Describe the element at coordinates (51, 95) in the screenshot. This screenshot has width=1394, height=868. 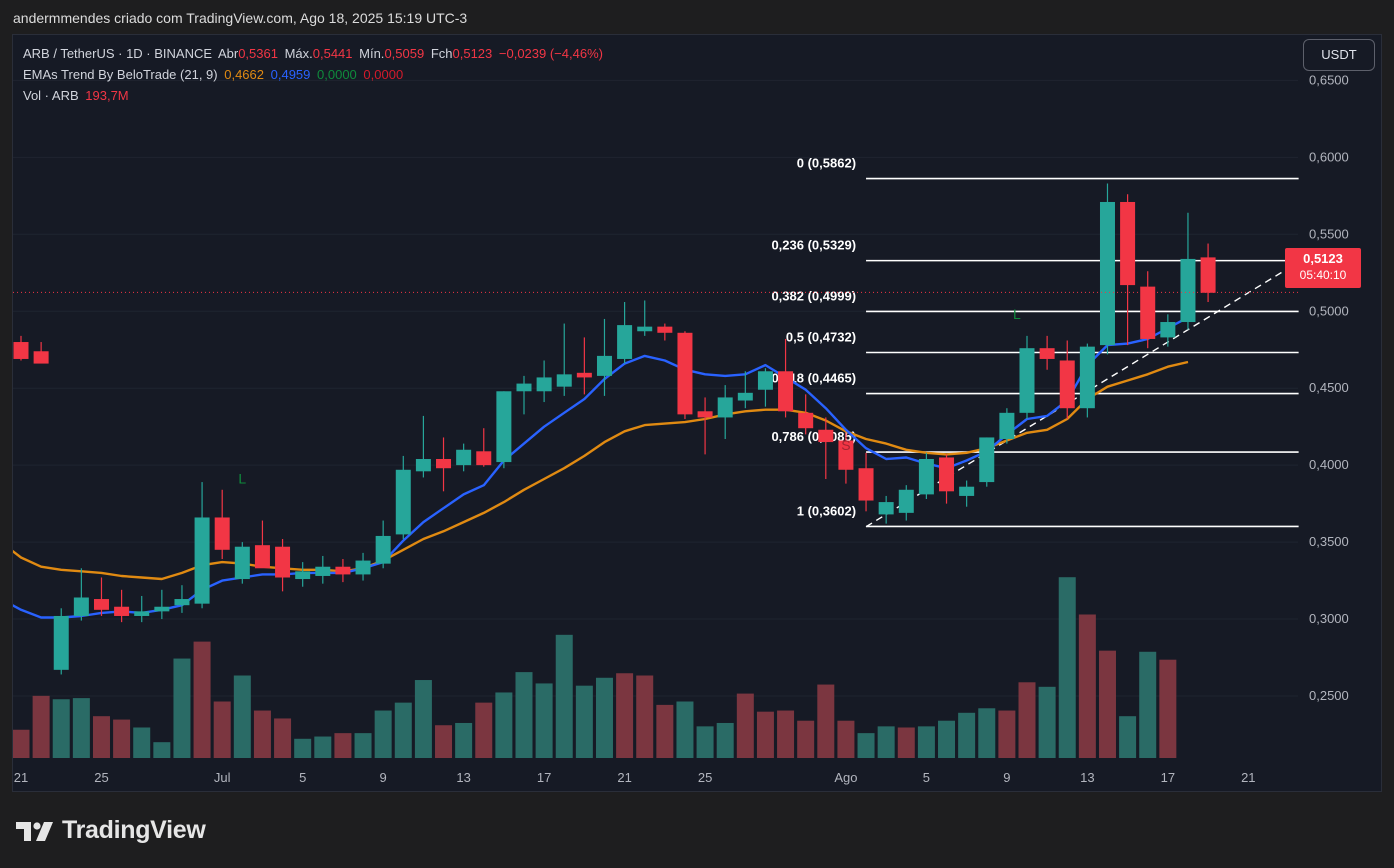
I see `volume-label: Vol · ARB` at that location.